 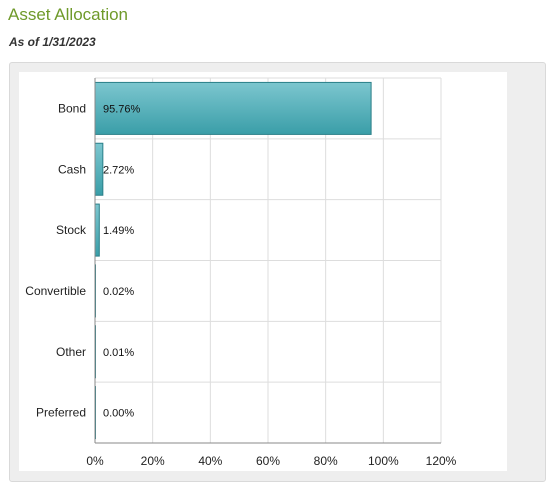 What do you see at coordinates (99, 169) in the screenshot?
I see `bar-cash` at bounding box center [99, 169].